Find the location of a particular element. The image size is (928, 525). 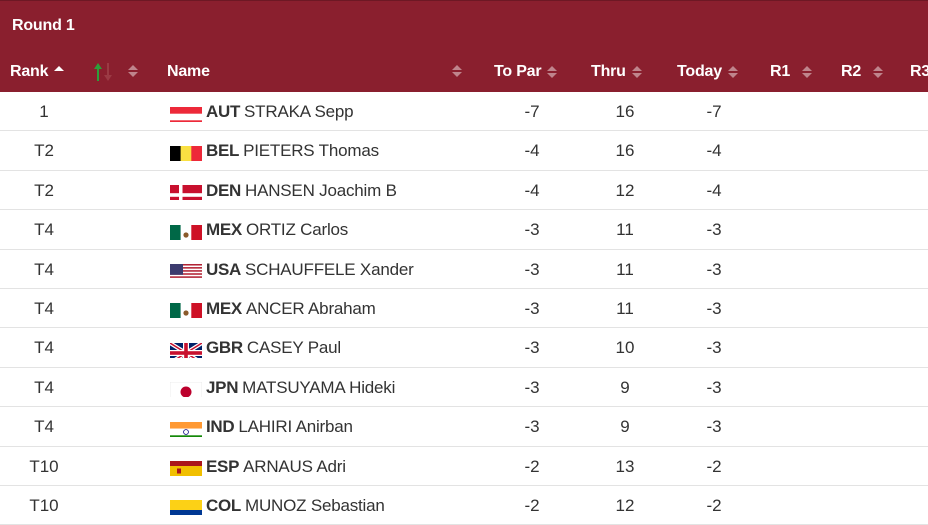

column-label-name: Name is located at coordinates (188, 71).